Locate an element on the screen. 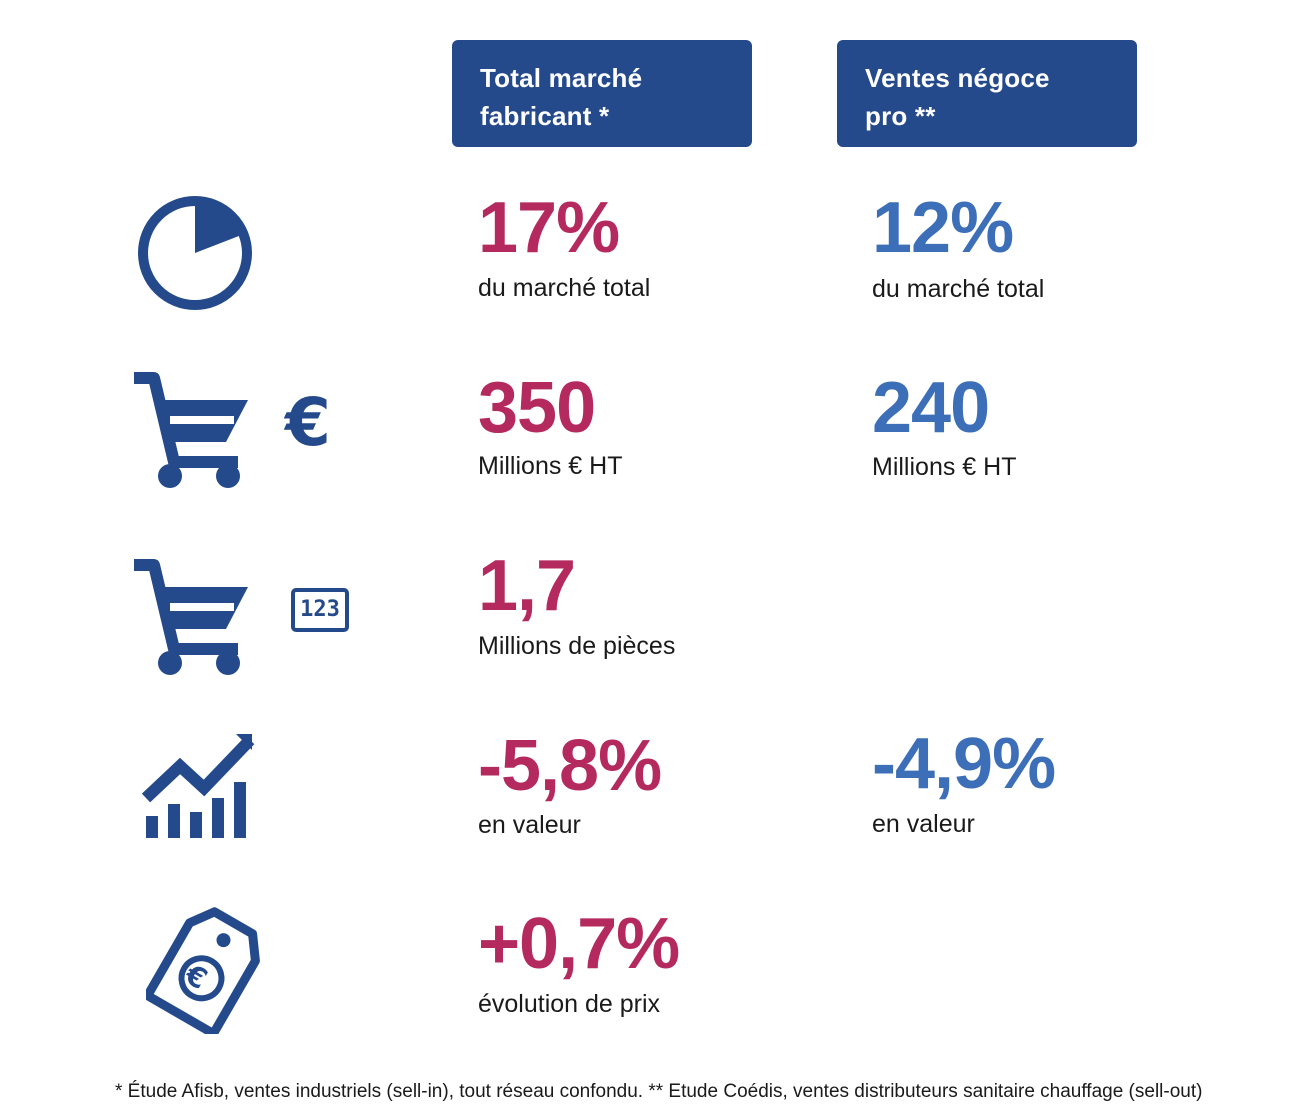 The width and height of the screenshot is (1300, 1118). stat-value-12pct: 12% is located at coordinates (943, 228).